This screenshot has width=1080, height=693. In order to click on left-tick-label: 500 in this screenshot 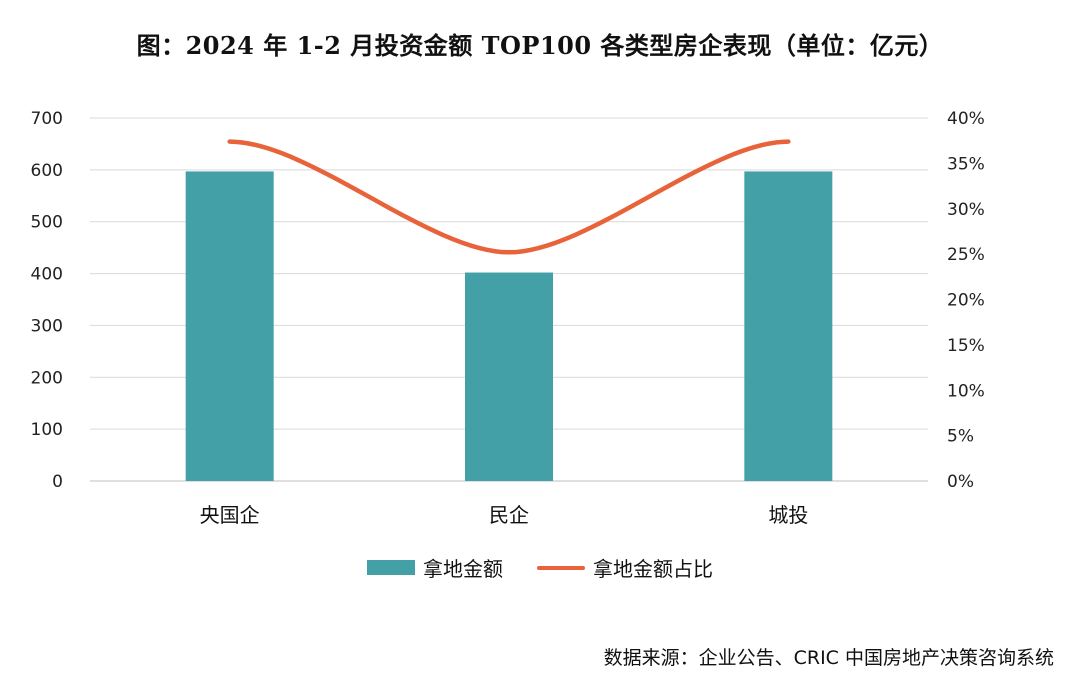, I will do `click(47, 223)`.